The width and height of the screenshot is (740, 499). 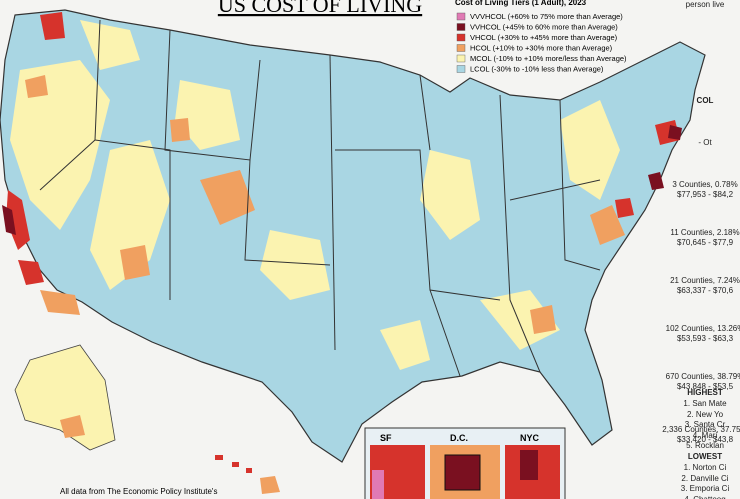 What do you see at coordinates (705, 100) in the screenshot?
I see `panel-heading: COL` at bounding box center [705, 100].